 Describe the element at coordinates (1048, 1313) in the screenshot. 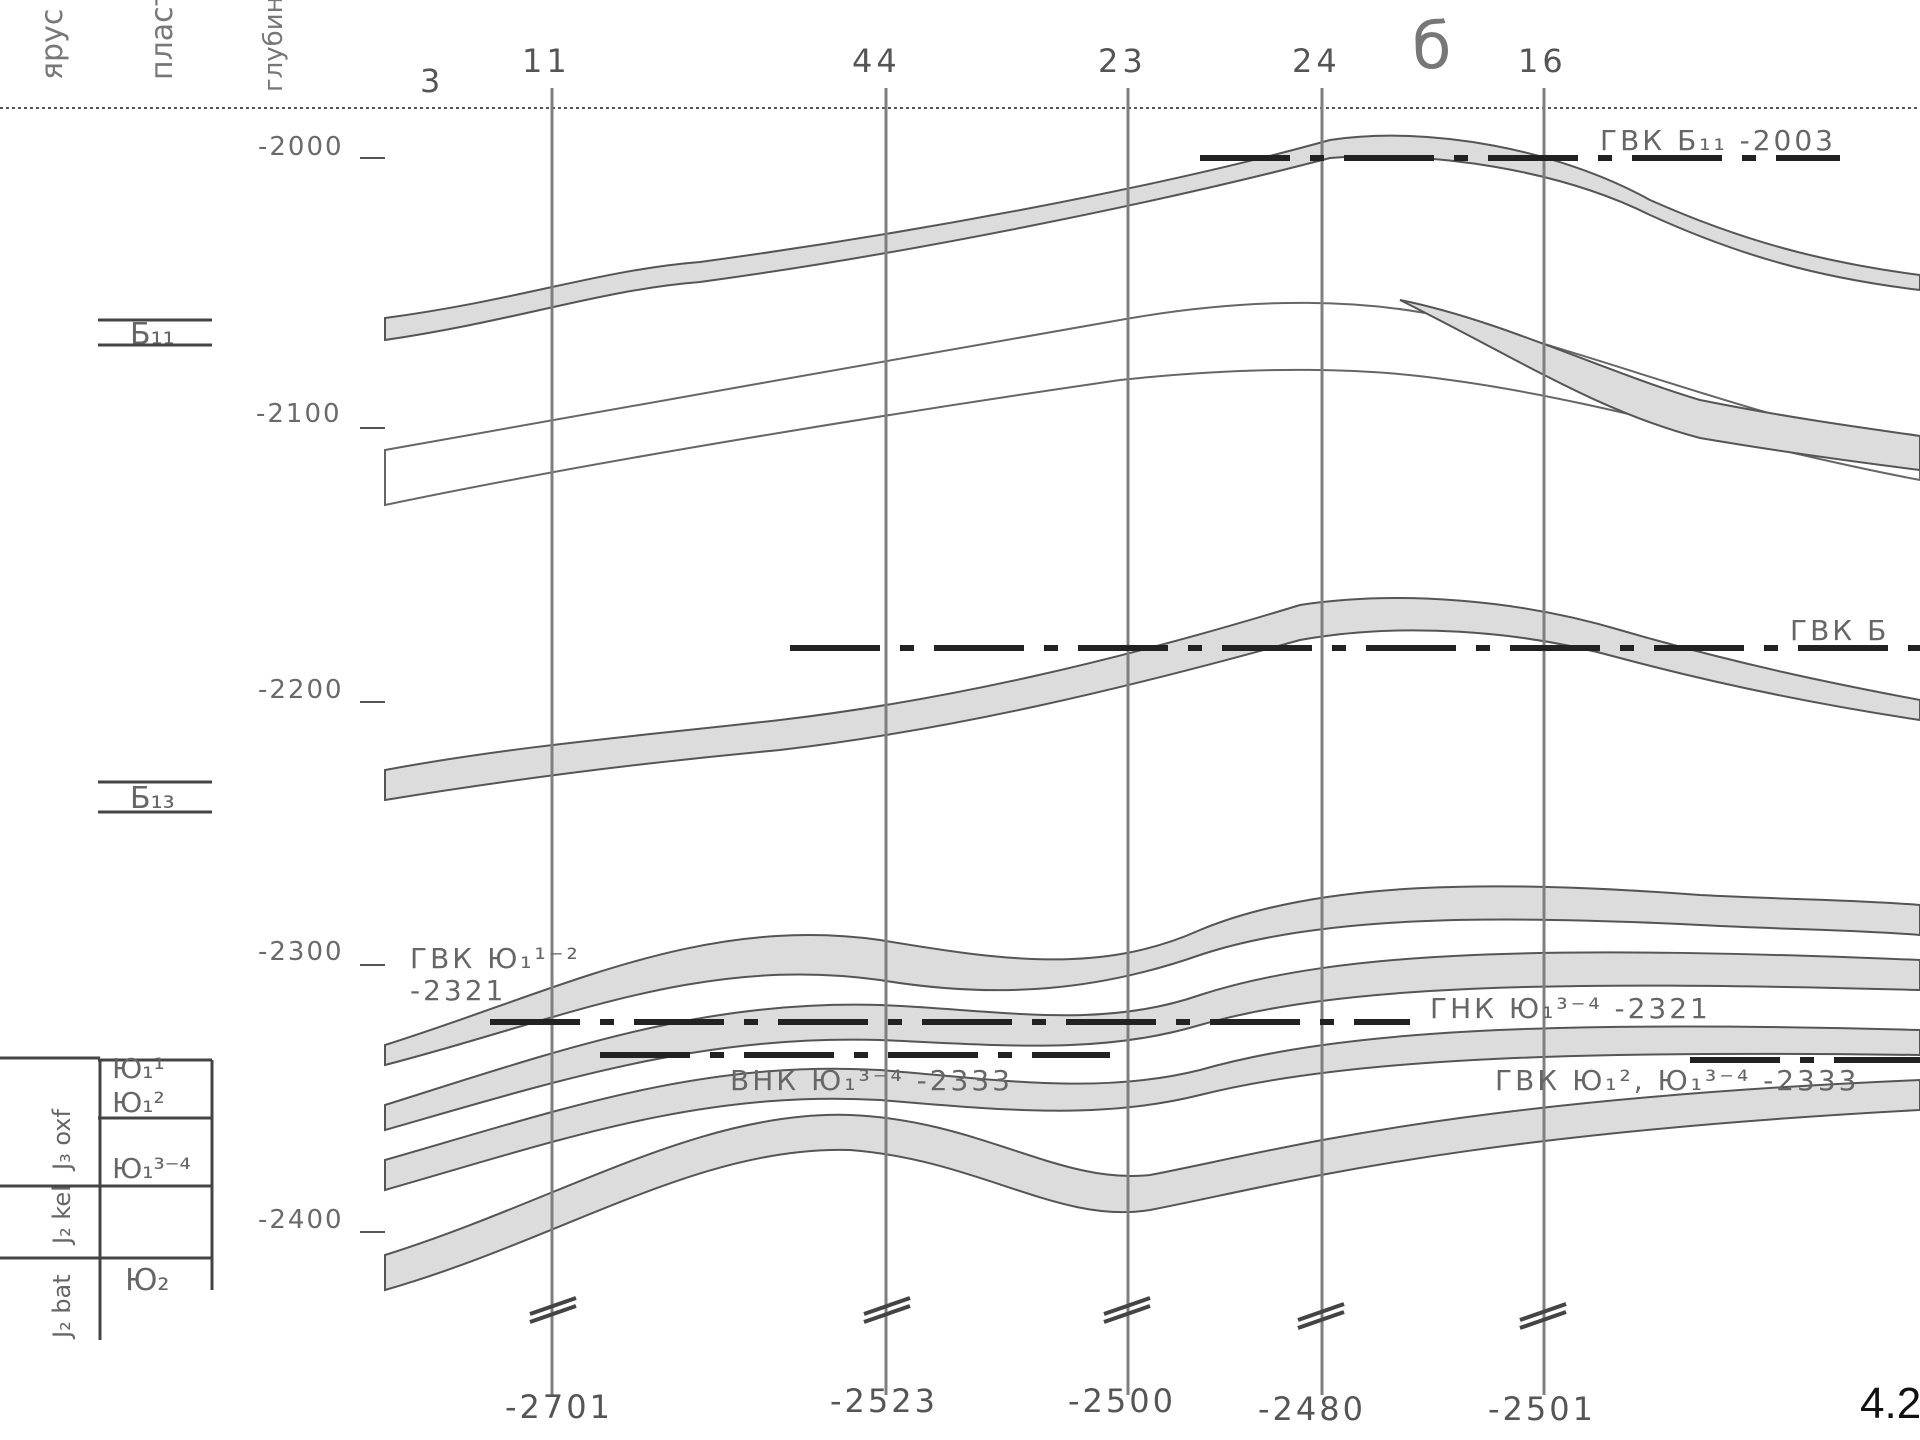

I see `well-break-marks` at that location.